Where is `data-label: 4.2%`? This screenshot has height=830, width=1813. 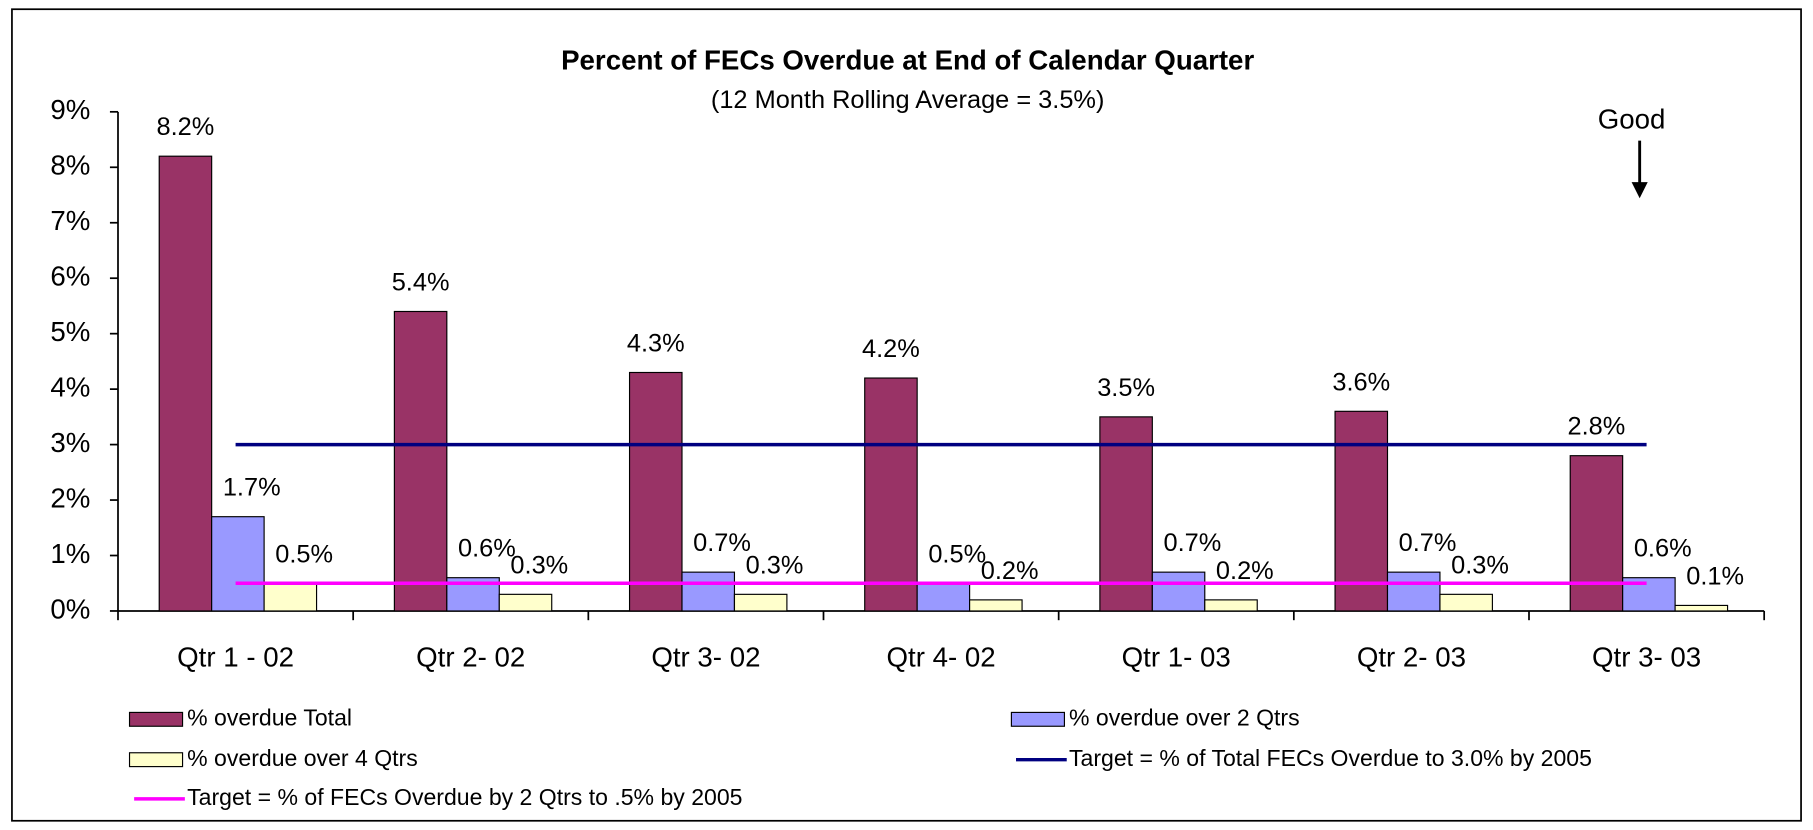
data-label: 4.2% is located at coordinates (891, 349).